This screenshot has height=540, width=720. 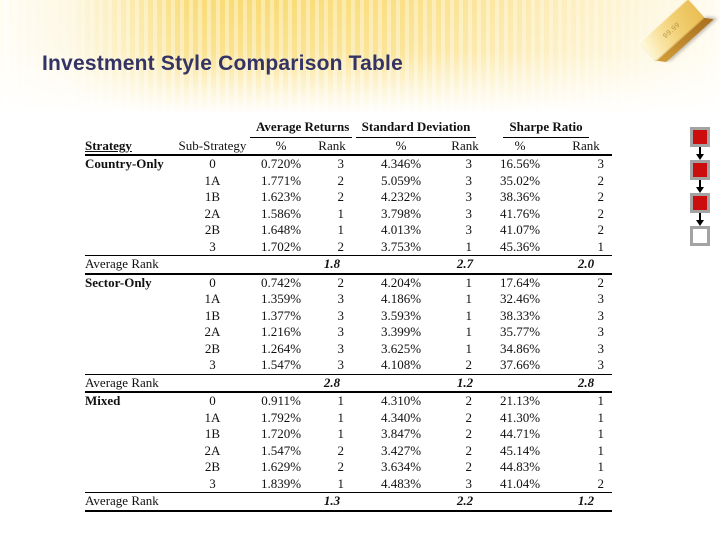 What do you see at coordinates (281, 196) in the screenshot?
I see `table-cell: 1.623%` at bounding box center [281, 196].